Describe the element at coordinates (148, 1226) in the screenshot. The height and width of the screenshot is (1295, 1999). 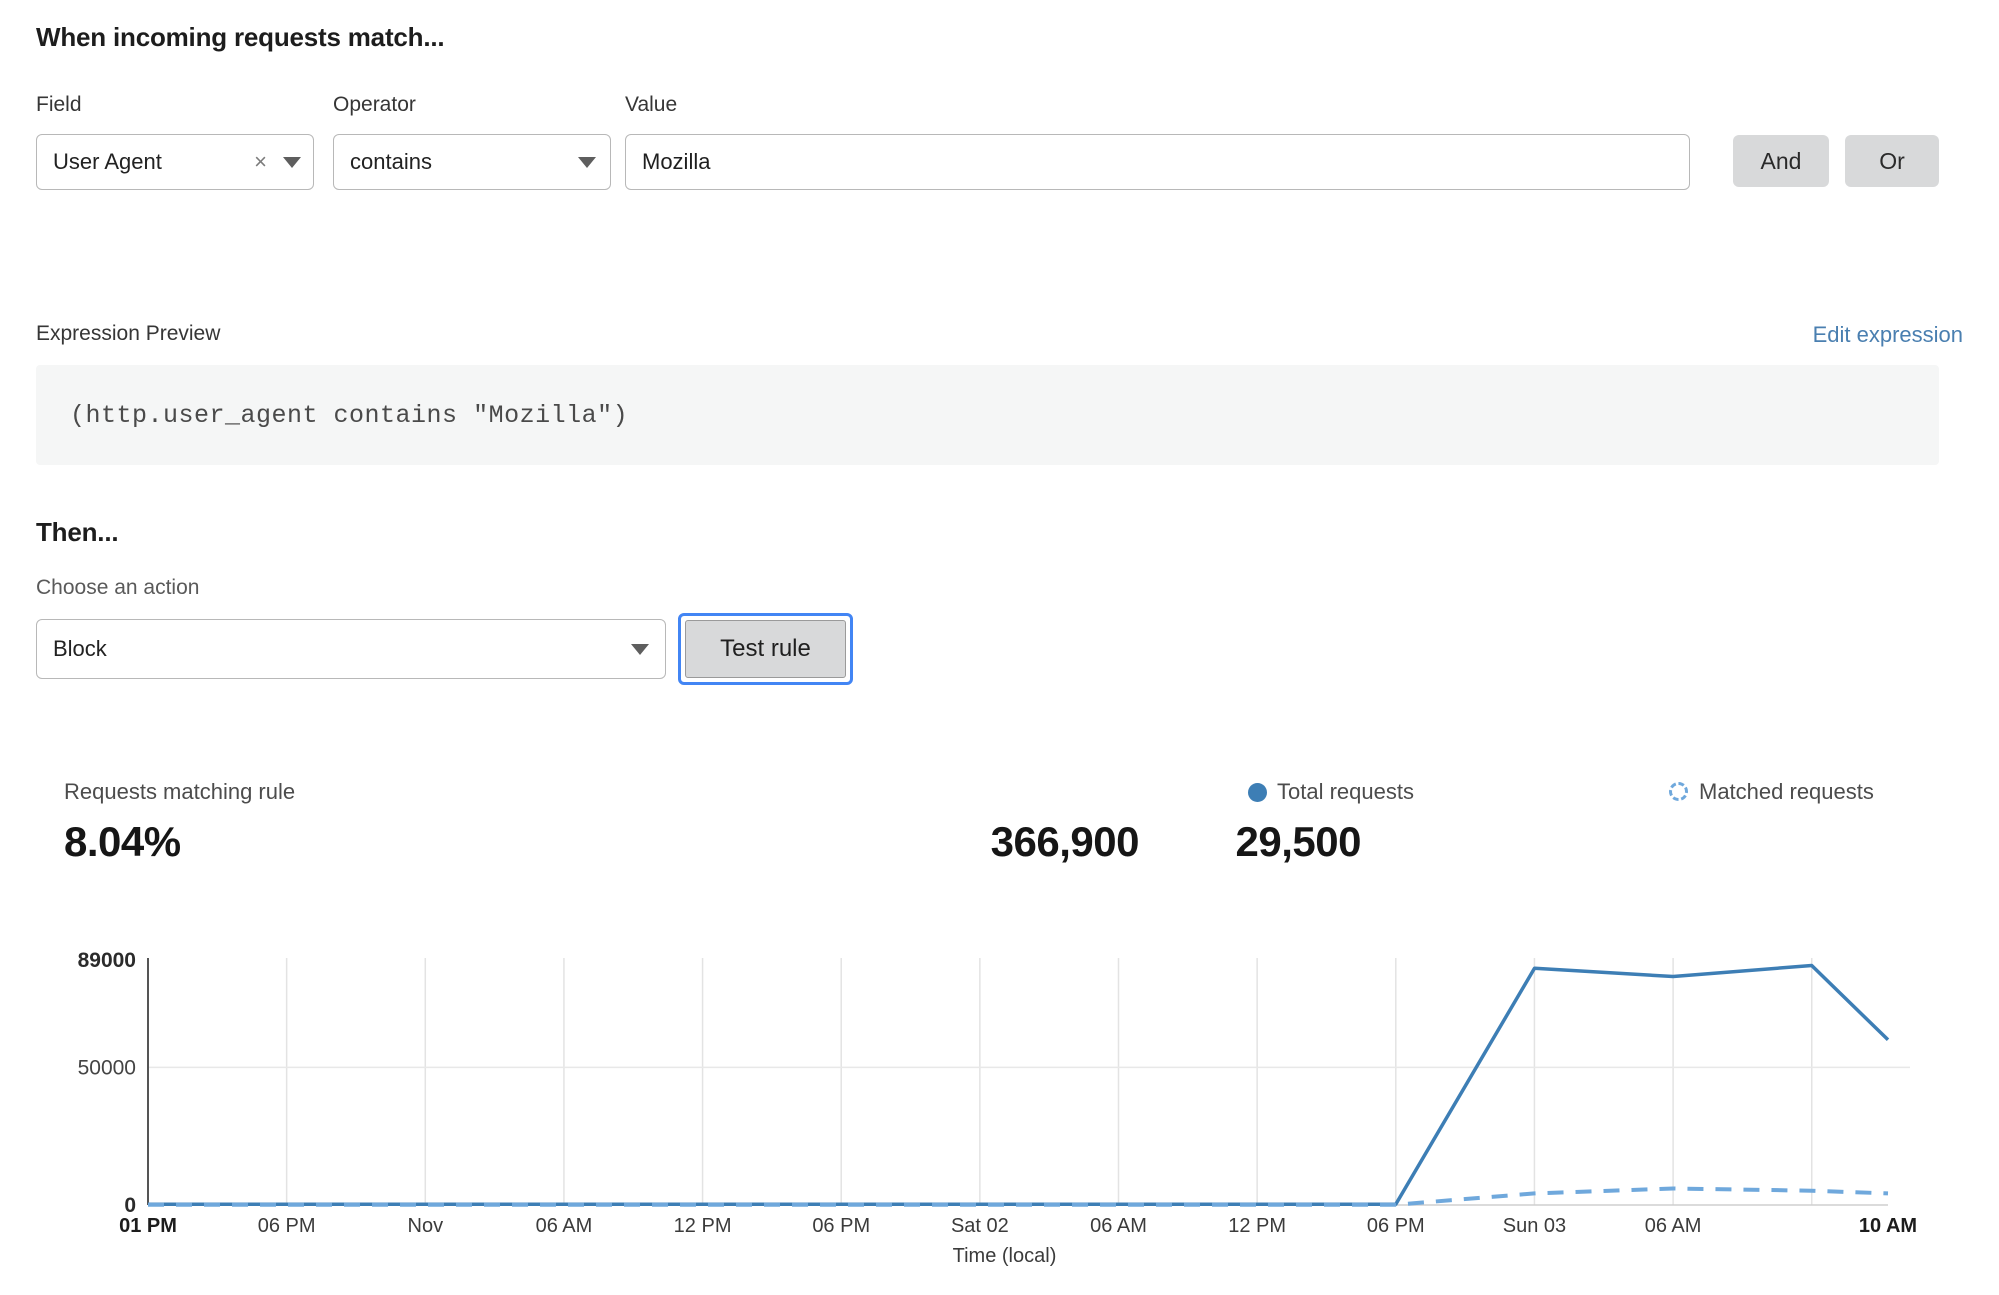
I see `chart-x-tick: 01 PM` at that location.